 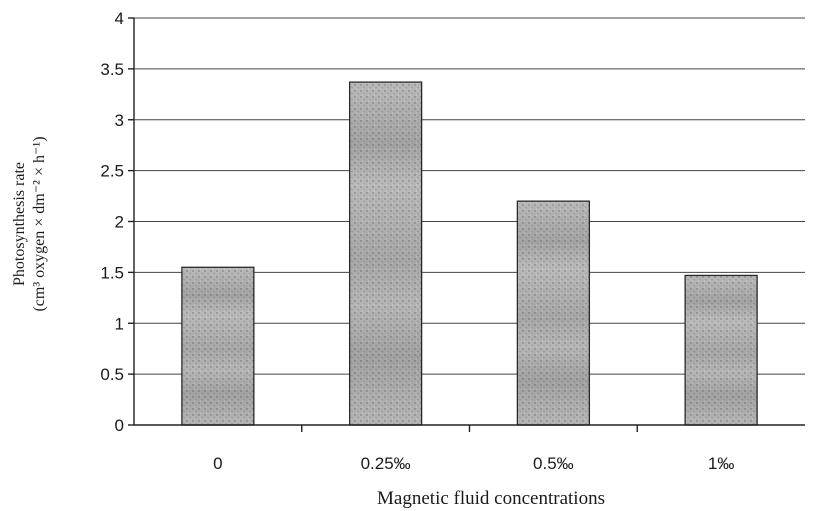 I want to click on y-tick-label: 2, so click(x=119, y=222).